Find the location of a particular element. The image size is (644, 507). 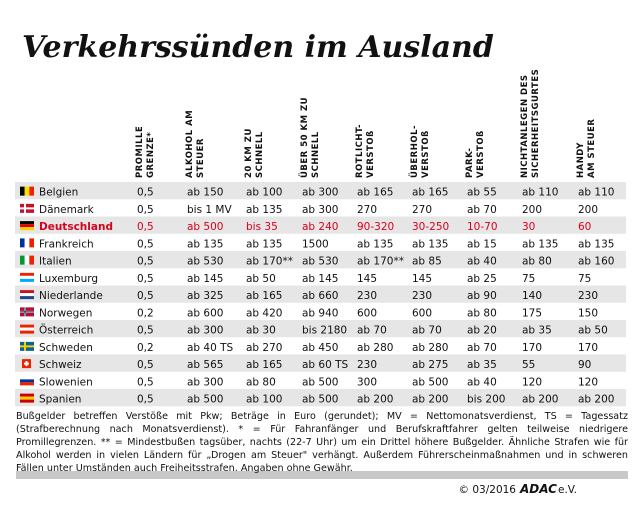

cell: bis 1 MV is located at coordinates (209, 210).